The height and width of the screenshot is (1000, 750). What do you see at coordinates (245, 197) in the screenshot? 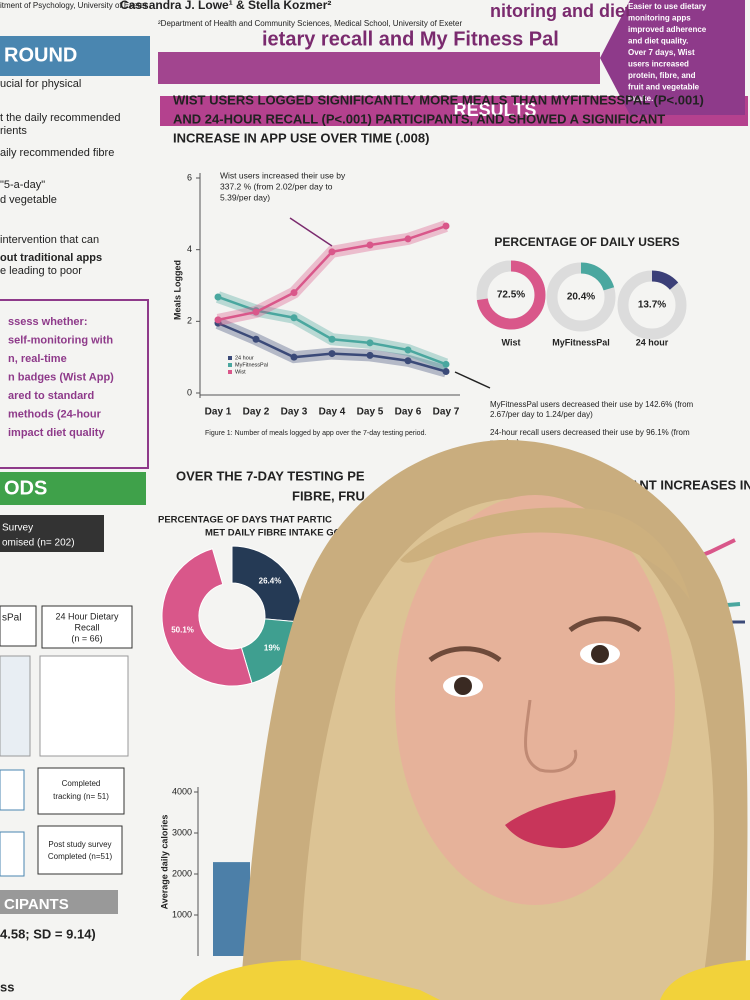
I see `annotation: 5.39/per day)` at bounding box center [245, 197].